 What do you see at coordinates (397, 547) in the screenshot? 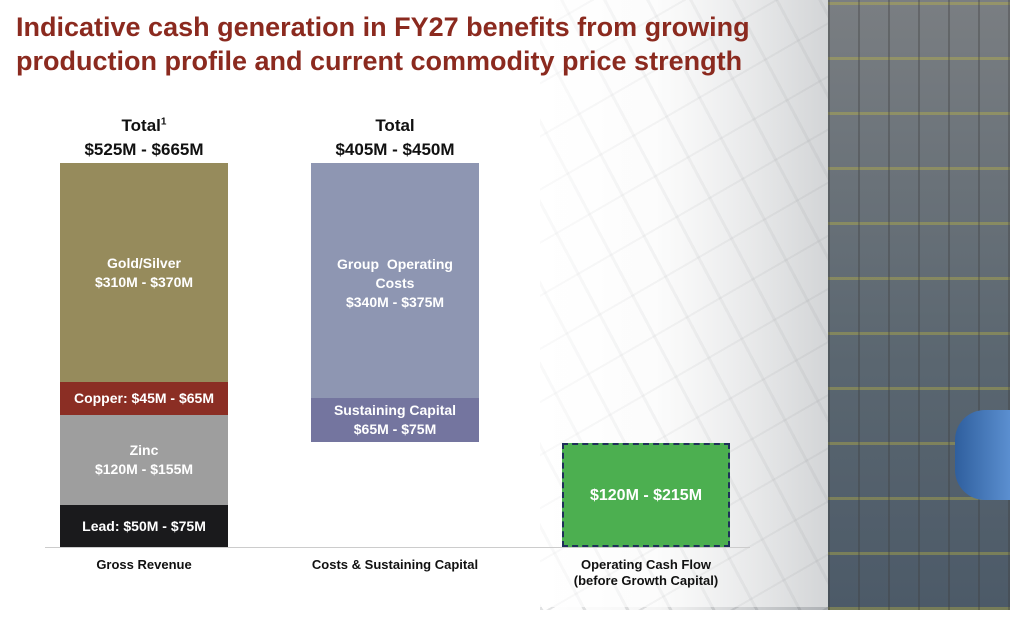
I see `baseline` at bounding box center [397, 547].